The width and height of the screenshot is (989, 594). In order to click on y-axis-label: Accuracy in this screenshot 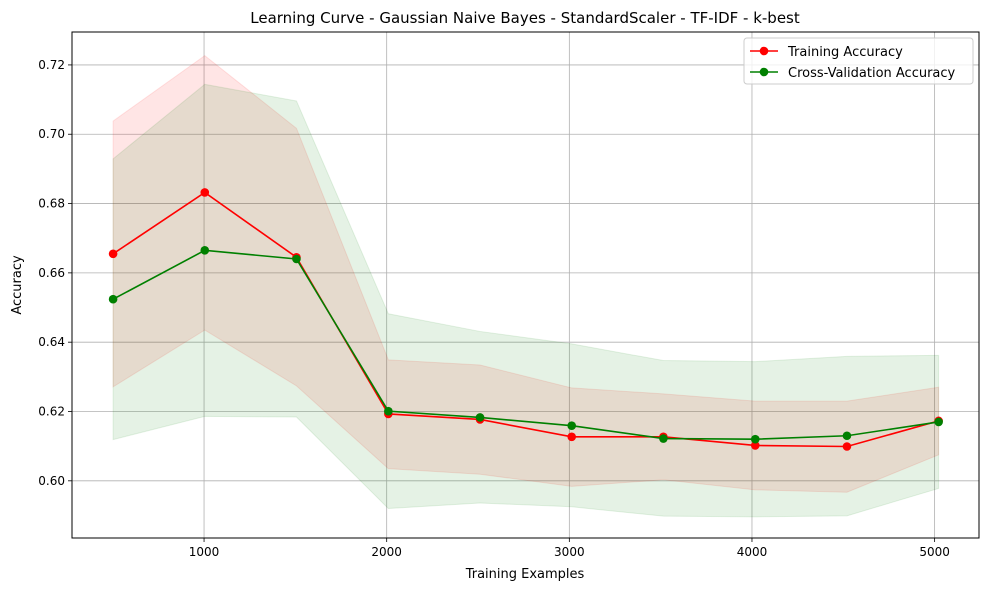, I will do `click(17, 285)`.